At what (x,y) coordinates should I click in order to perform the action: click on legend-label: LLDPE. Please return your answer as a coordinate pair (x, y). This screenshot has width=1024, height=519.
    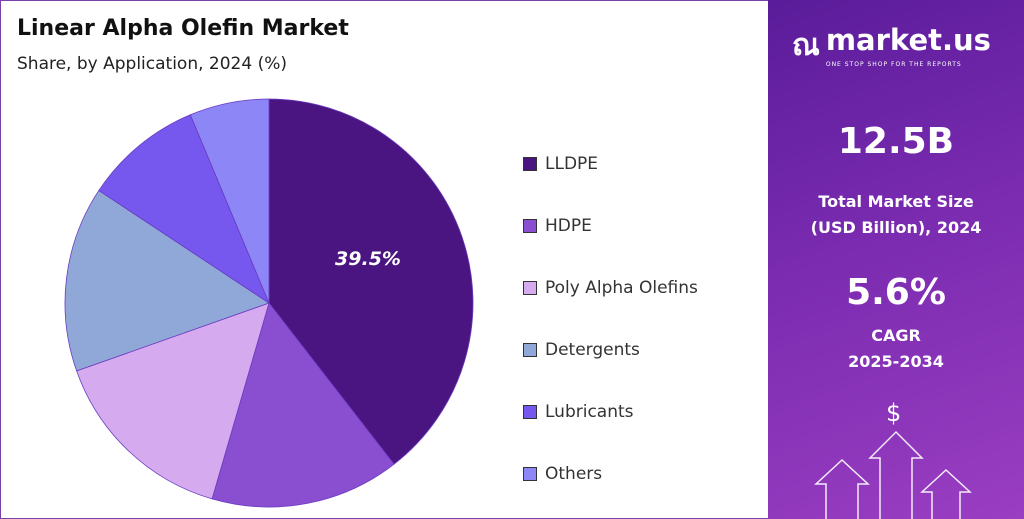
    Looking at the image, I should click on (572, 164).